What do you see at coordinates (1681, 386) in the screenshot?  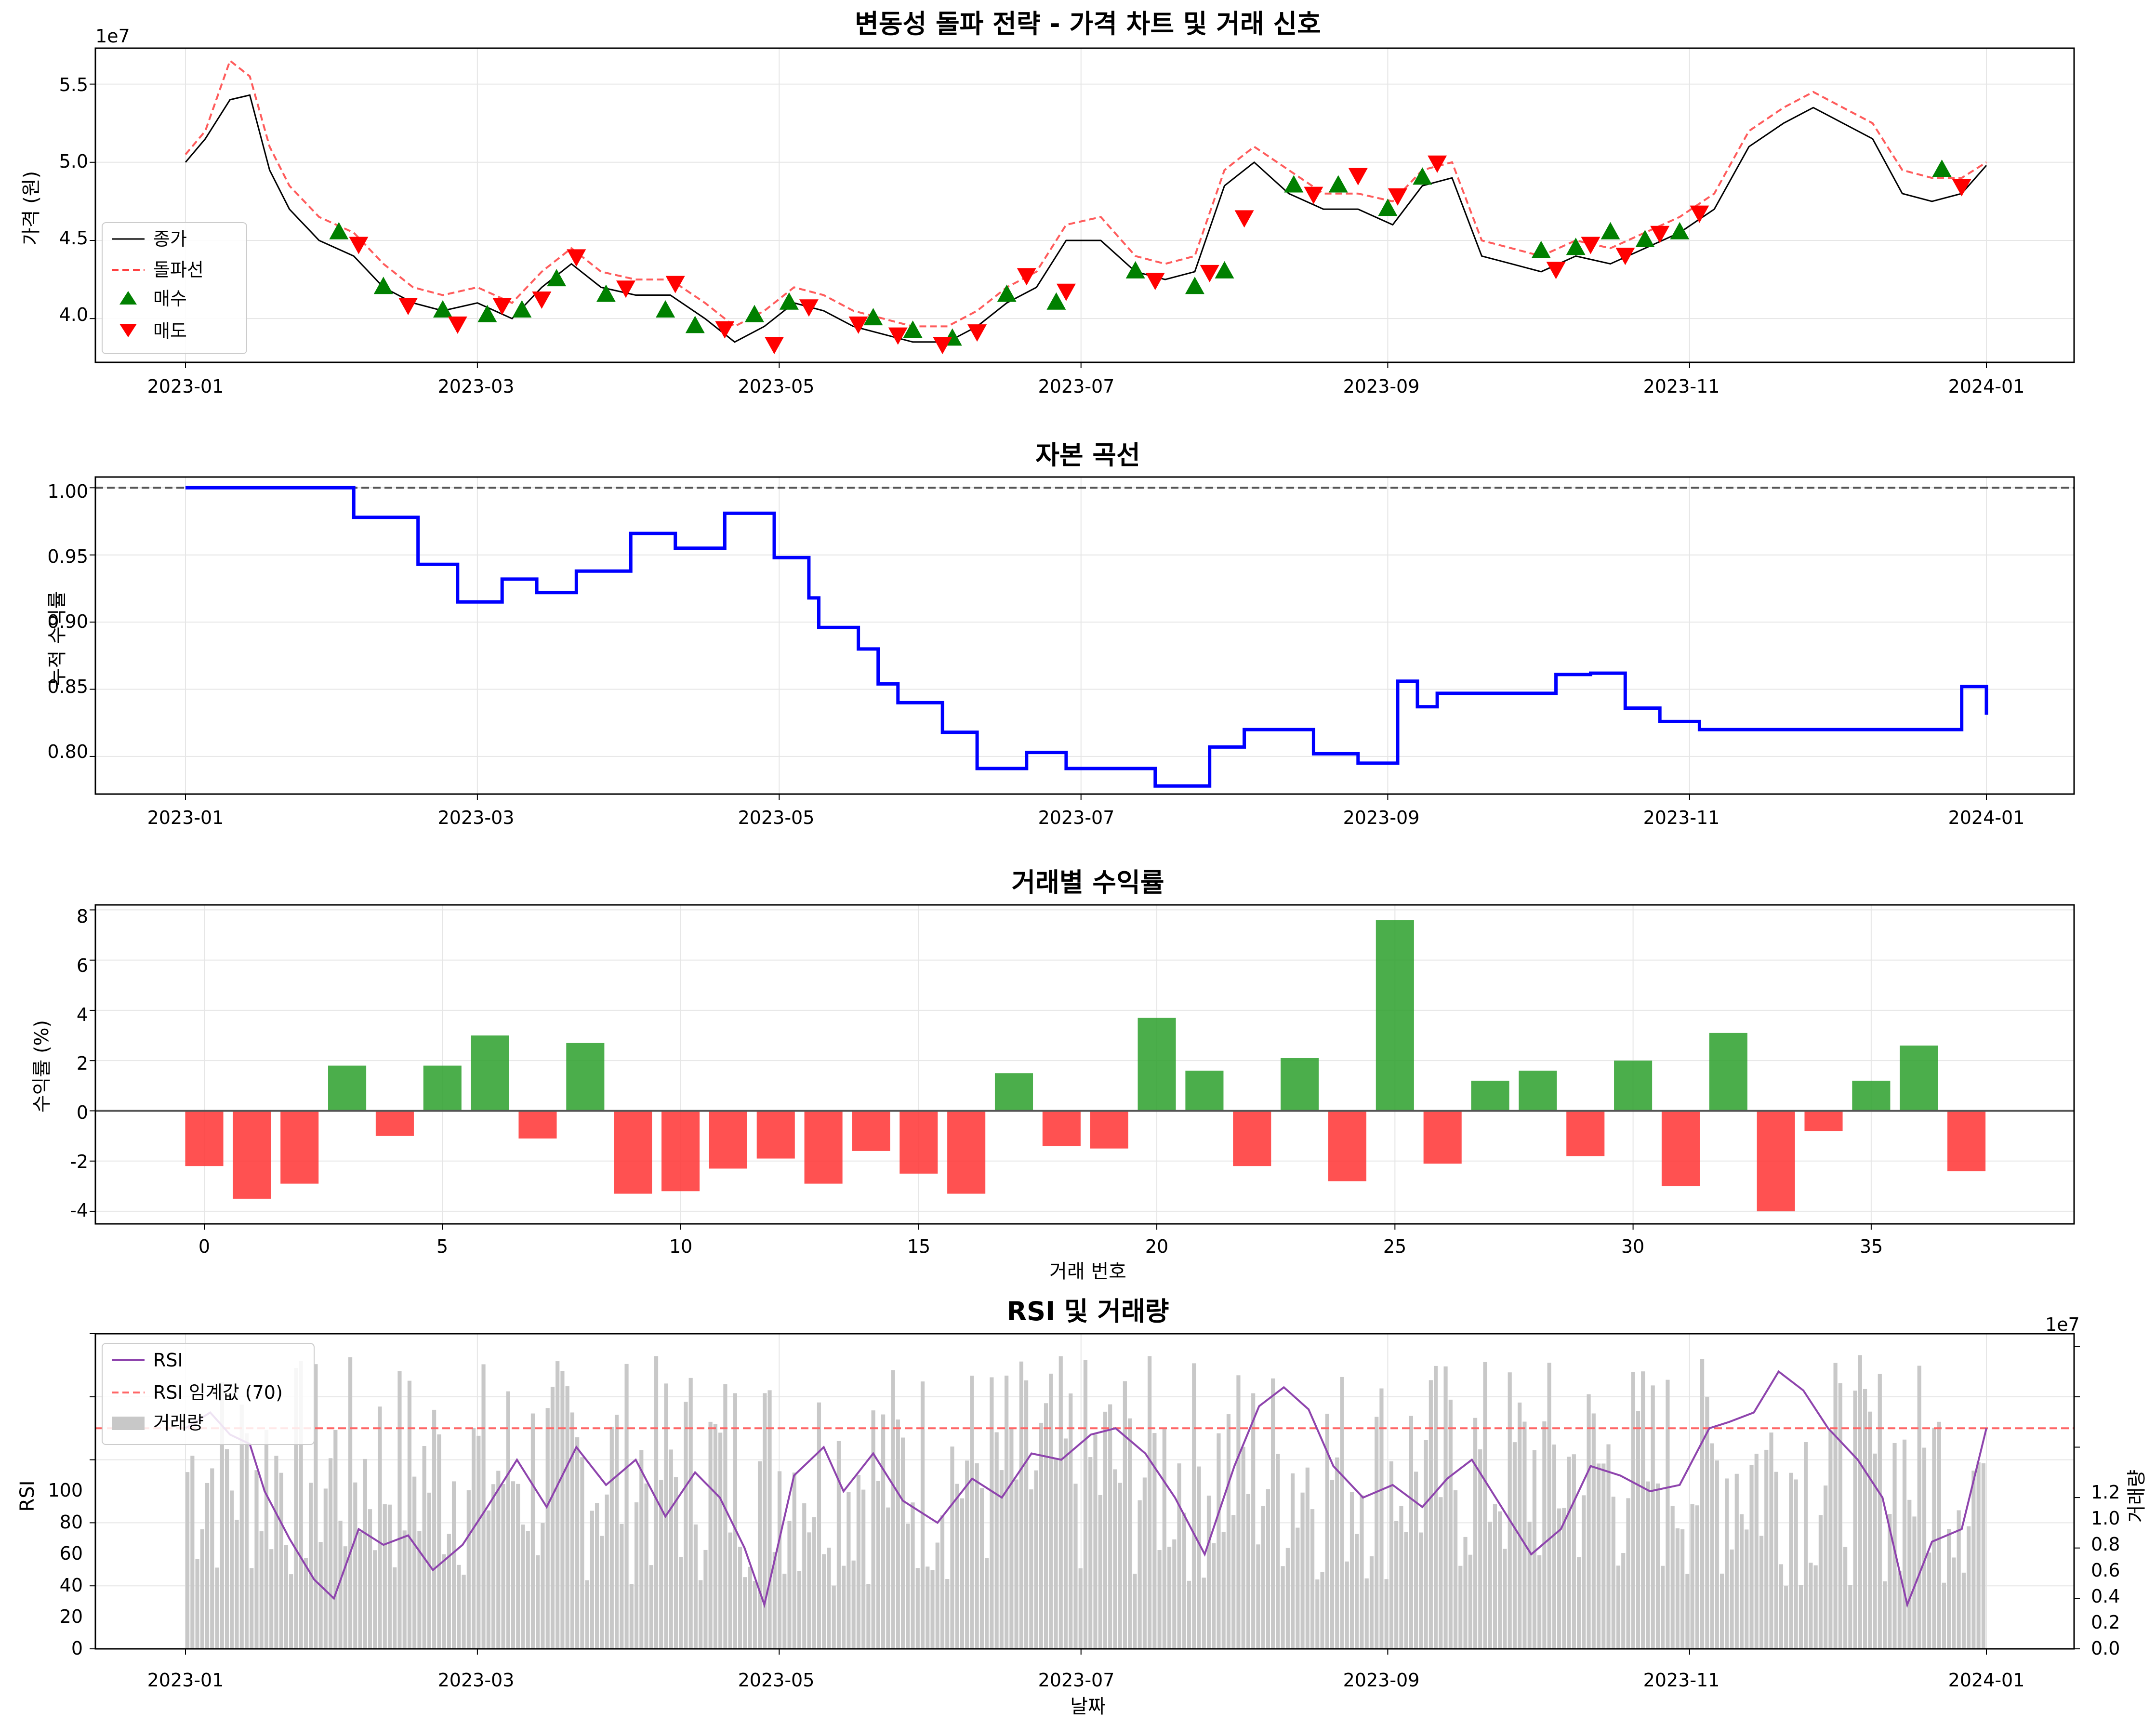 I see `price-xtick: 2023-11` at bounding box center [1681, 386].